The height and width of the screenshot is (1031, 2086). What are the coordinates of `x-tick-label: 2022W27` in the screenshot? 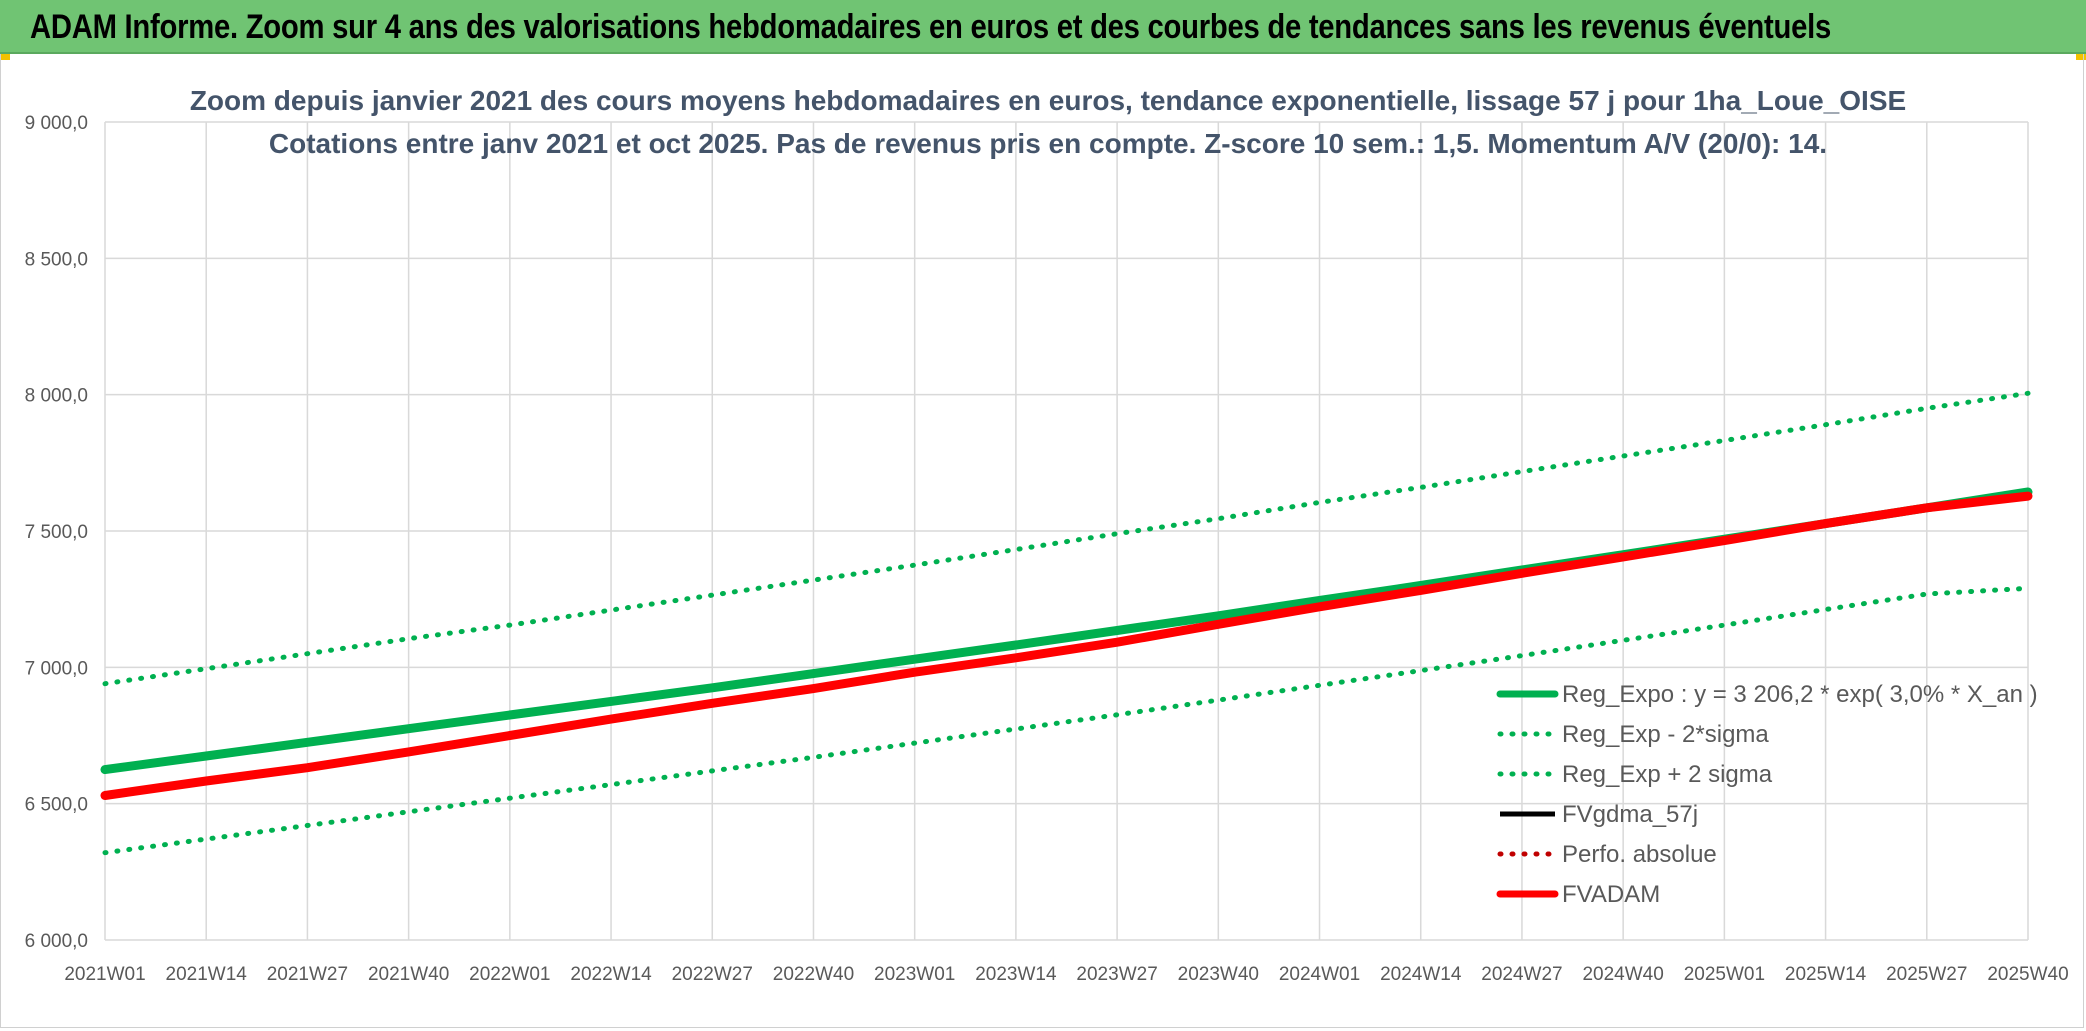 It's located at (712, 974).